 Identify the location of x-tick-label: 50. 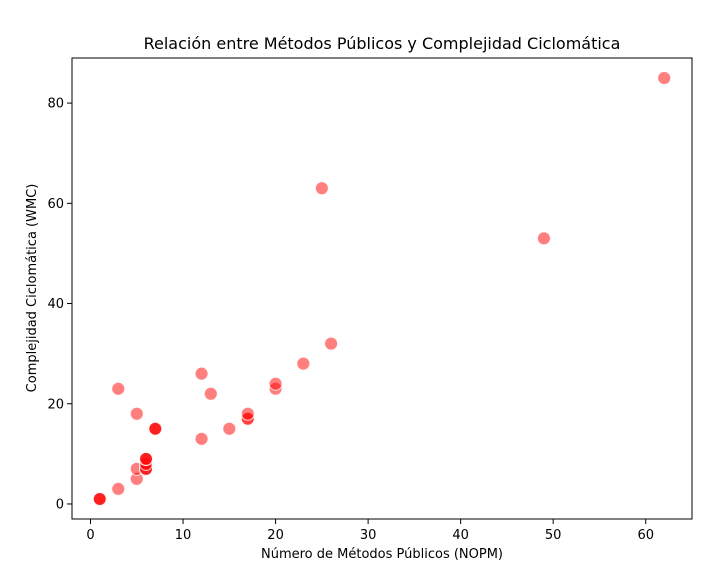
(553, 535).